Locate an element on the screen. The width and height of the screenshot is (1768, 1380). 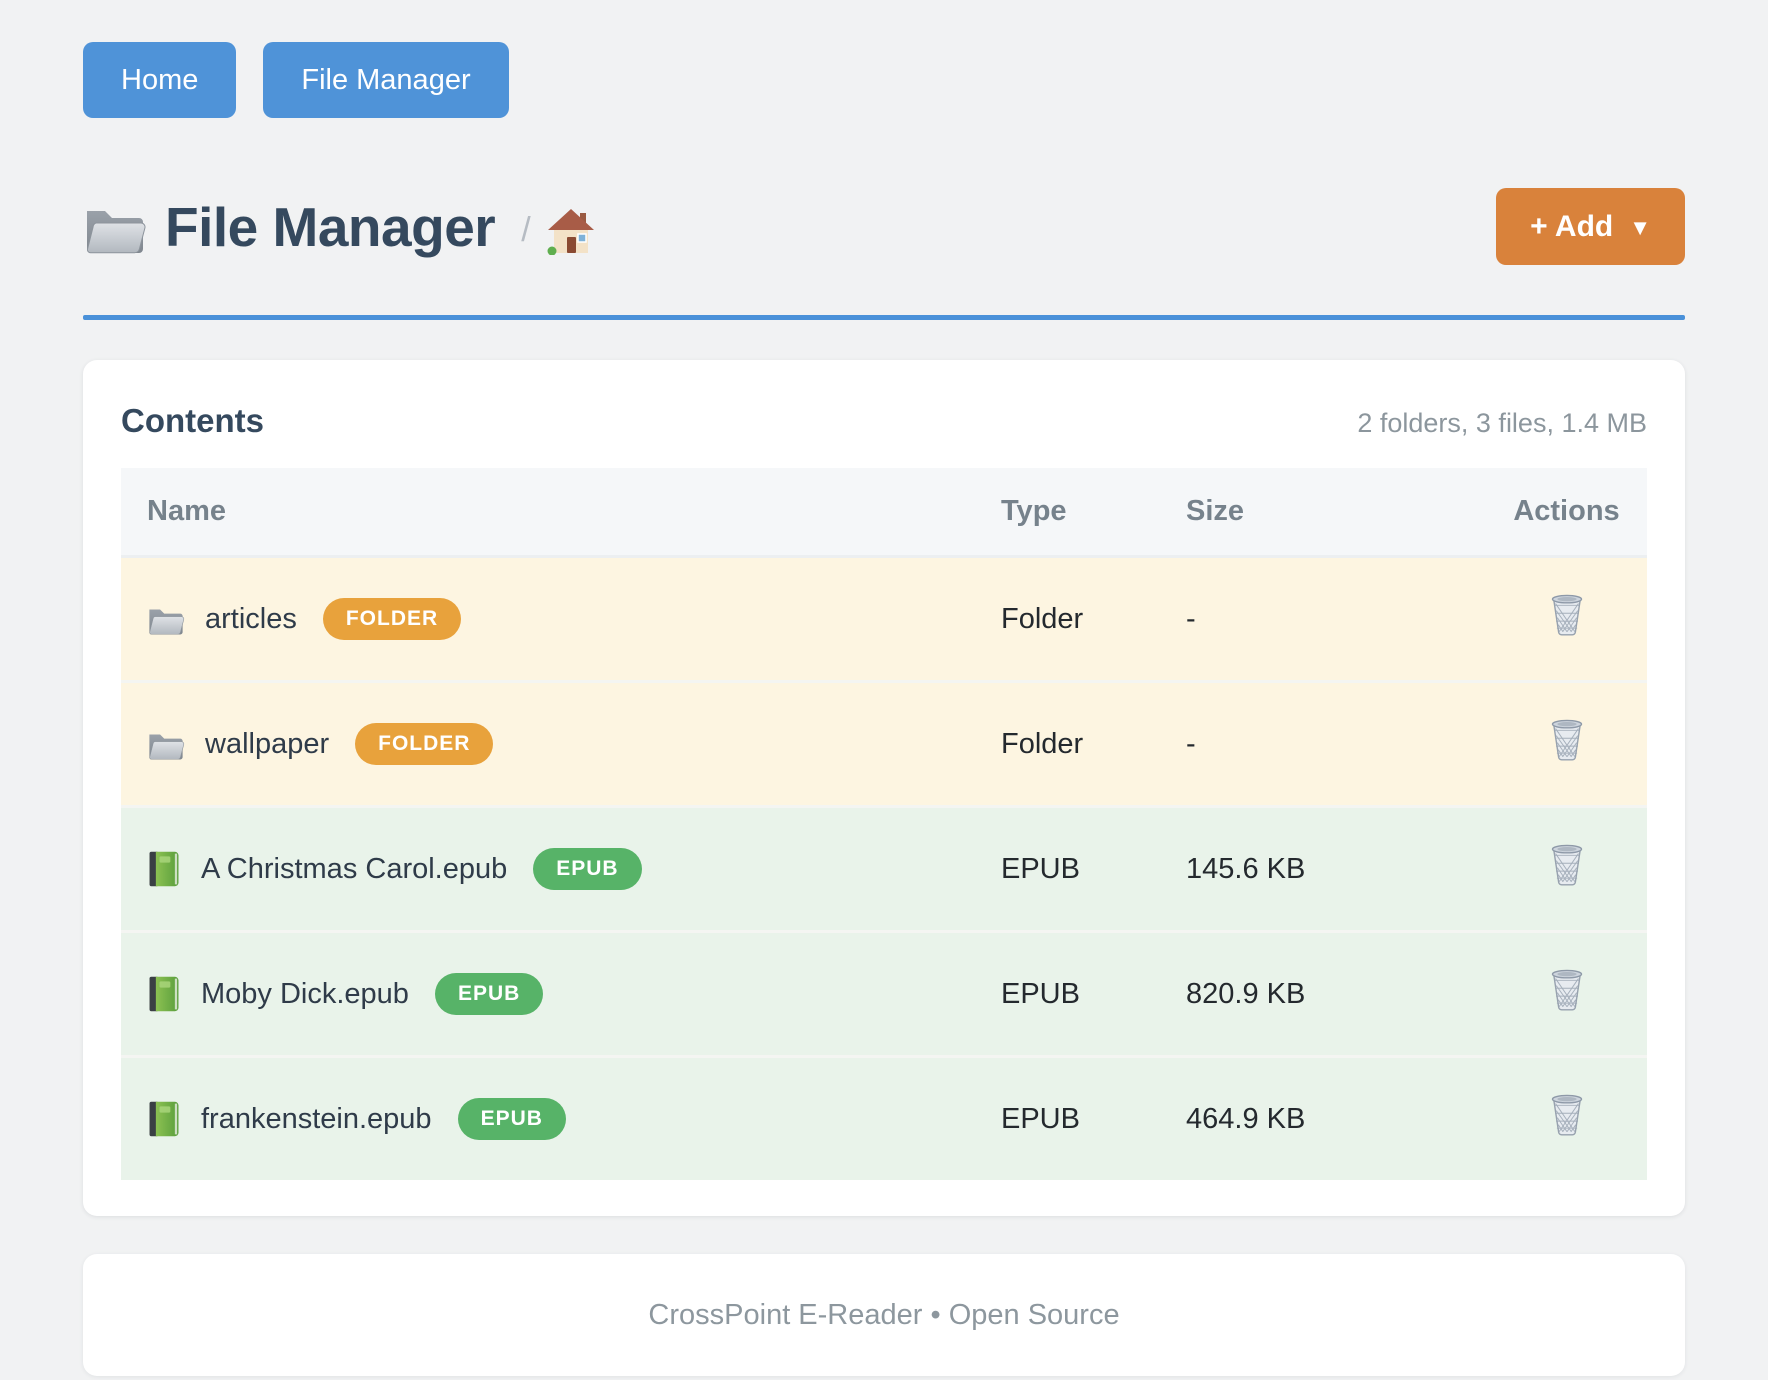
column-header-type: Type is located at coordinates (1034, 511).